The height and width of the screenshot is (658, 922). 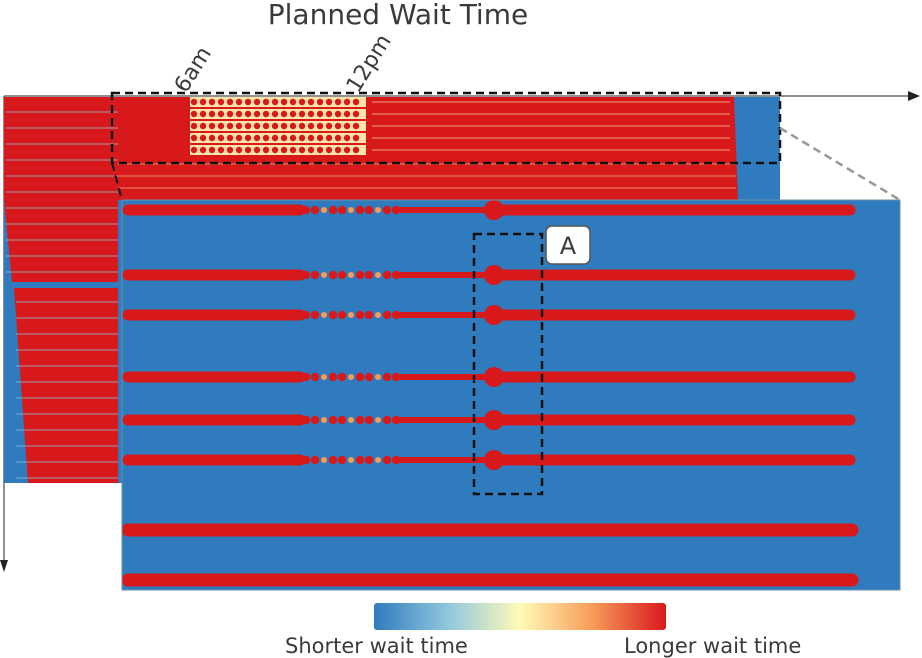 What do you see at coordinates (369, 63) in the screenshot?
I see `x-tick-12pm: 12pm` at bounding box center [369, 63].